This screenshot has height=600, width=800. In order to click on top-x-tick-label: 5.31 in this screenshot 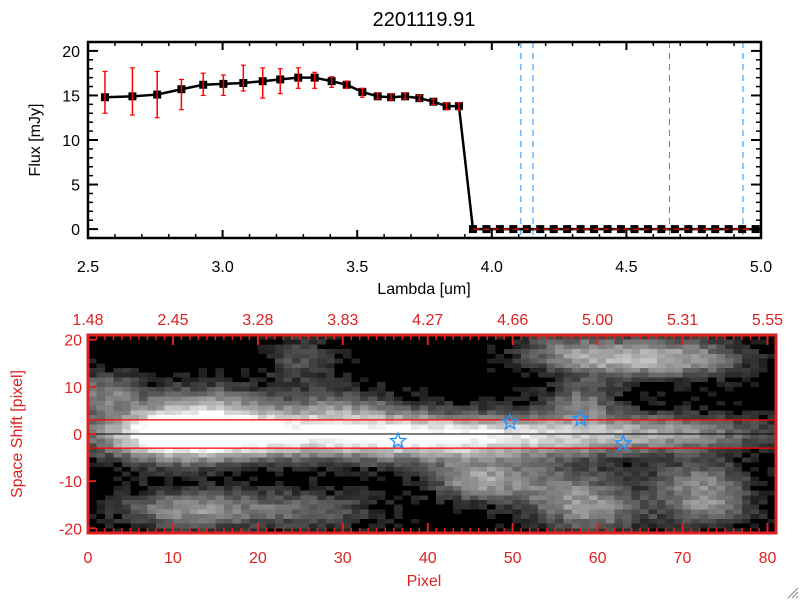, I will do `click(682, 320)`.